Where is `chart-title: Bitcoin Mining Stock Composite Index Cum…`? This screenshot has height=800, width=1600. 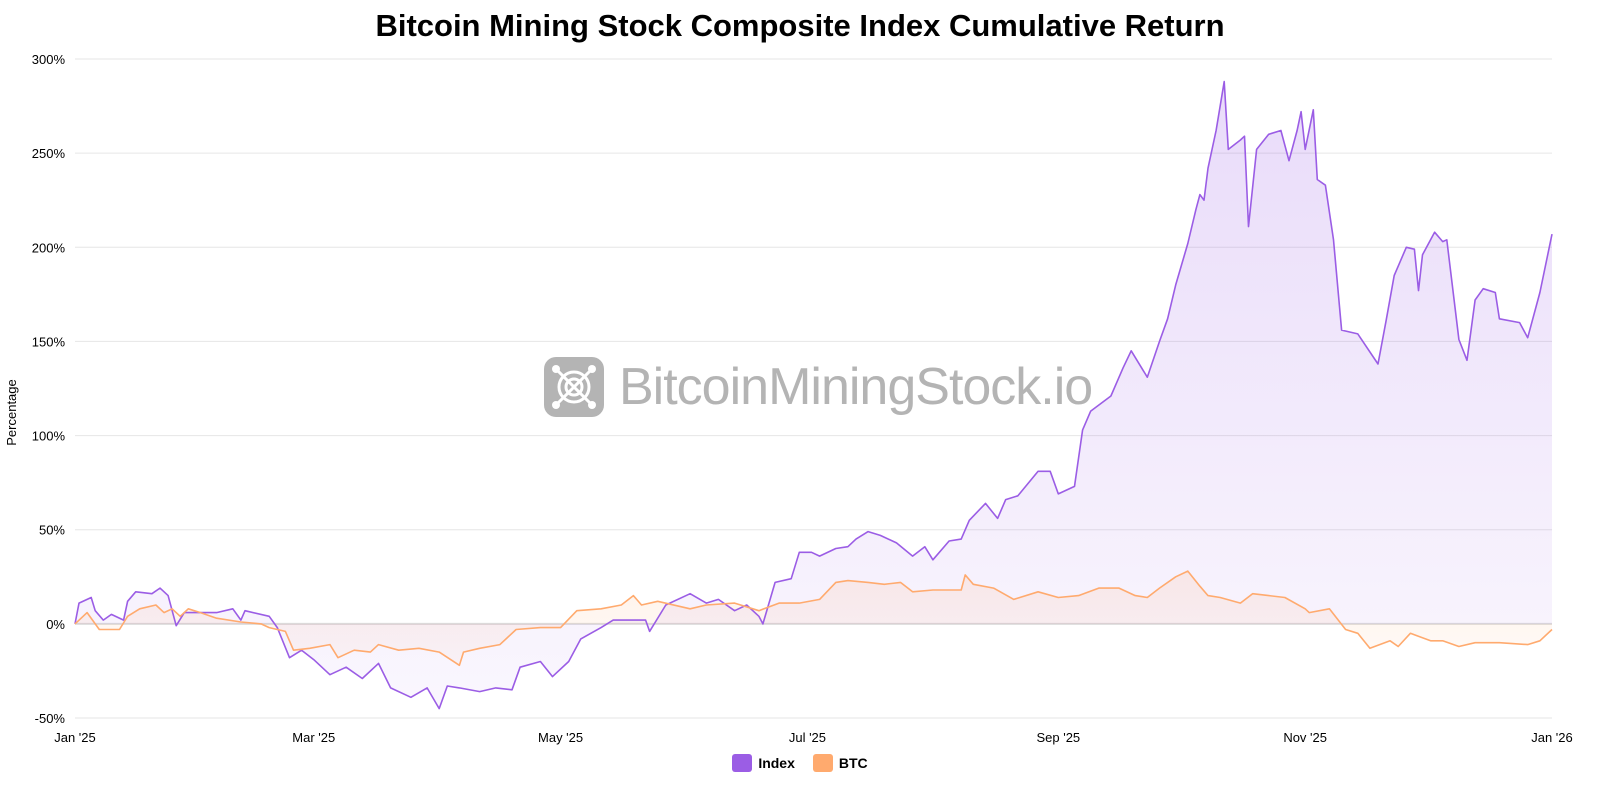 chart-title: Bitcoin Mining Stock Composite Index Cum… is located at coordinates (800, 25).